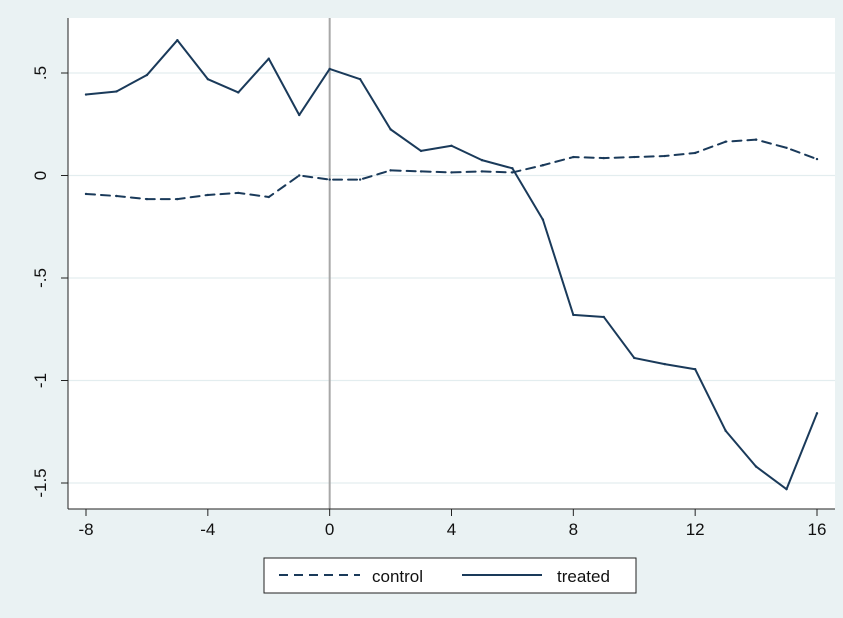 The width and height of the screenshot is (843, 618). Describe the element at coordinates (817, 529) in the screenshot. I see `x-tick-label-6: 16` at that location.